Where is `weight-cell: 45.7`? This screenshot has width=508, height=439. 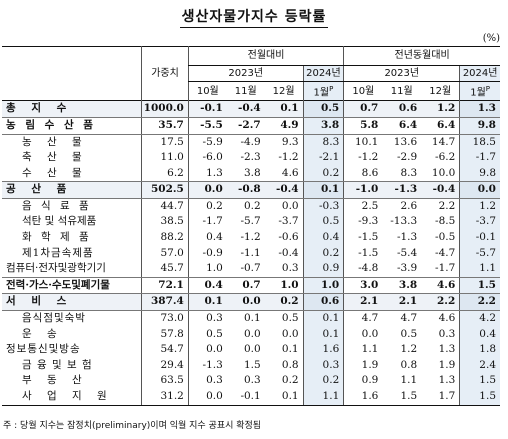
weight-cell: 45.7 is located at coordinates (165, 269).